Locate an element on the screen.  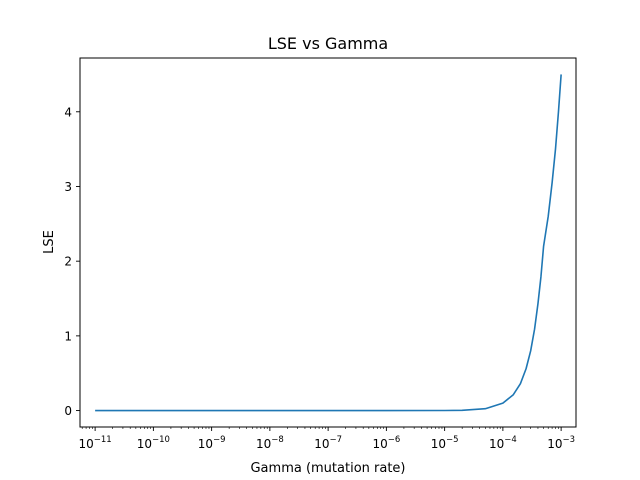
x-axis-minor-ticks is located at coordinates (320, 428).